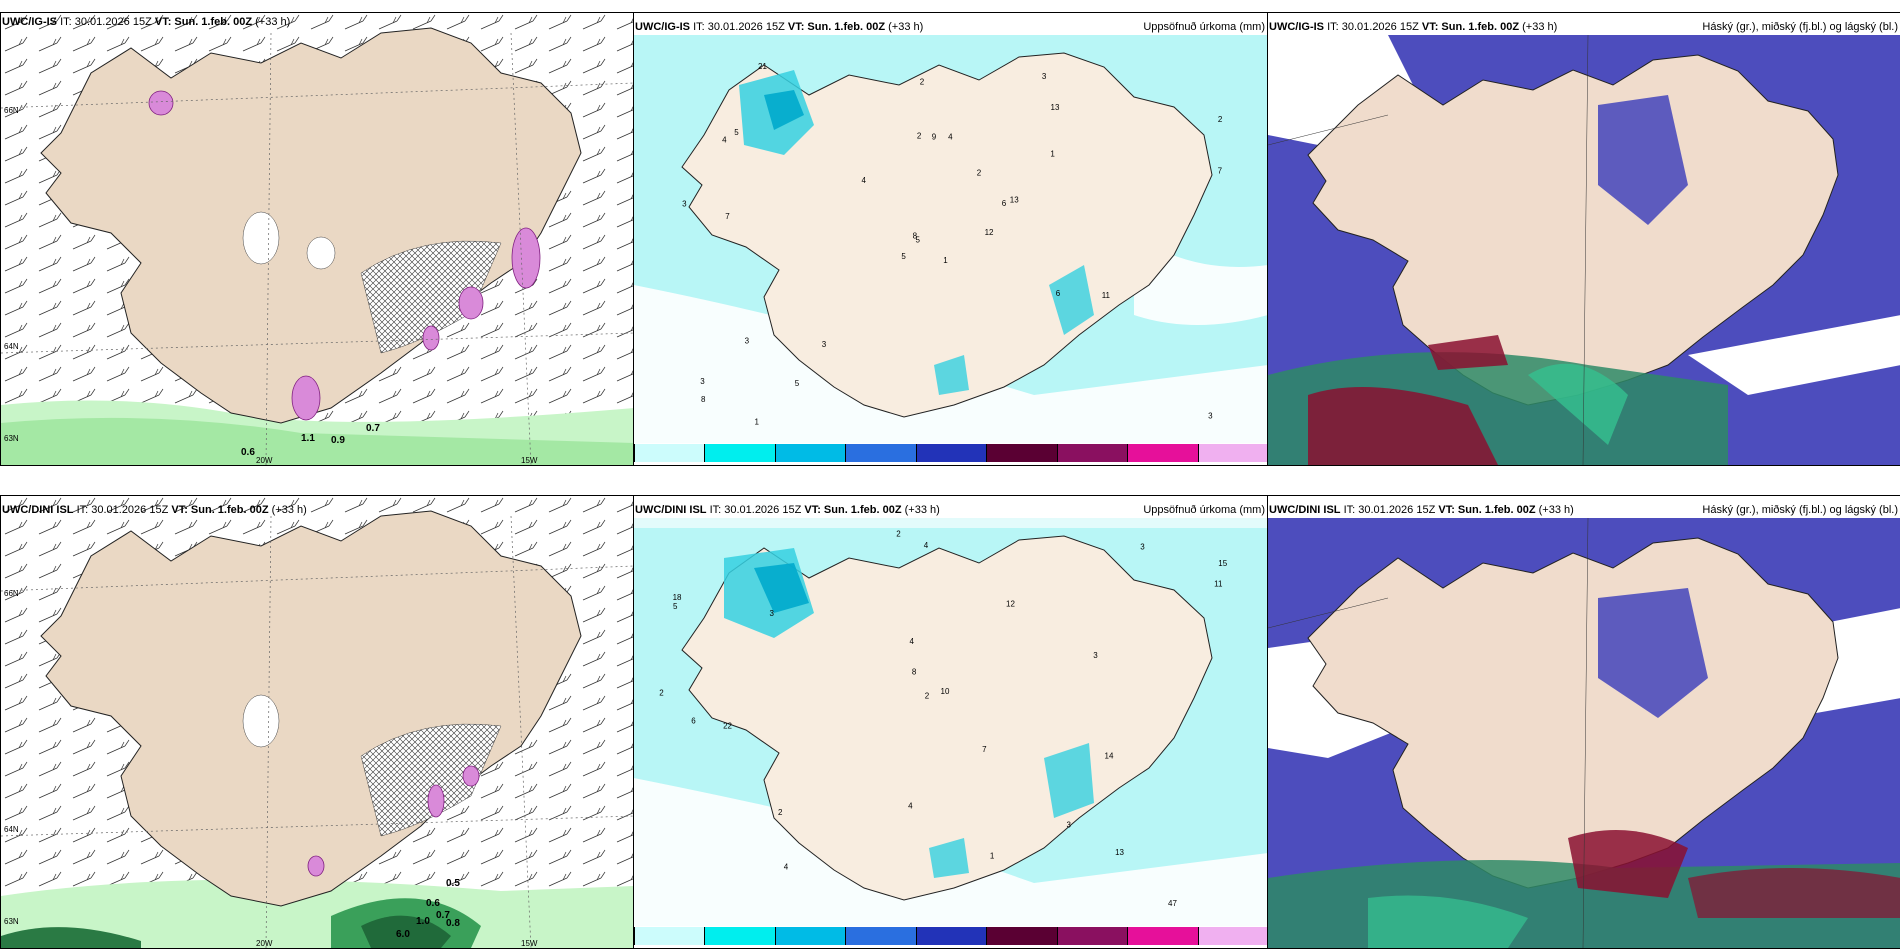 The image size is (1900, 950). What do you see at coordinates (308, 438) in the screenshot?
I see `wind-value-label: 1.1` at bounding box center [308, 438].